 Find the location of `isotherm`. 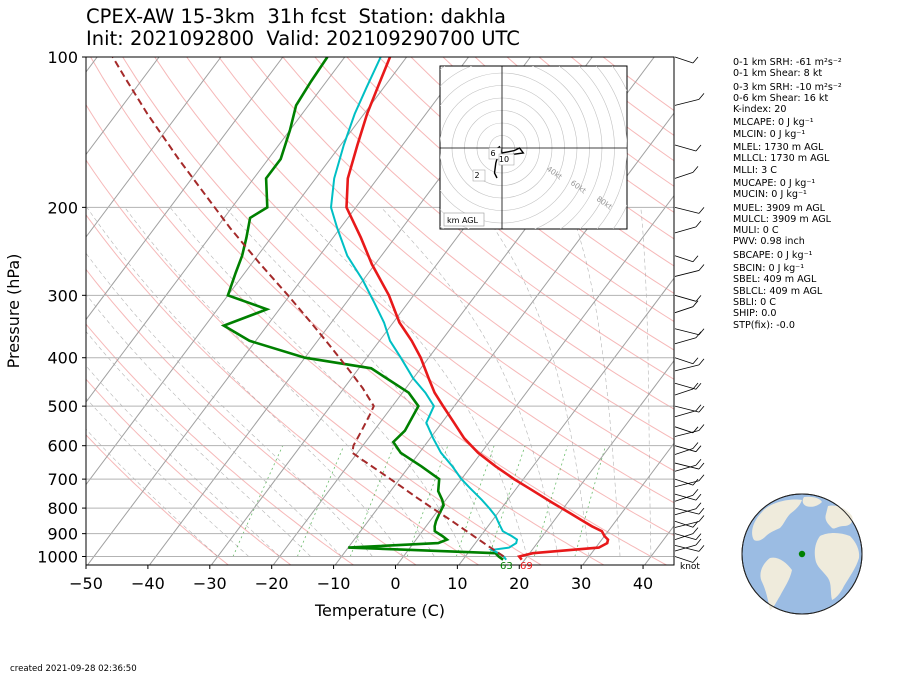

isotherm is located at coordinates (597, 462).